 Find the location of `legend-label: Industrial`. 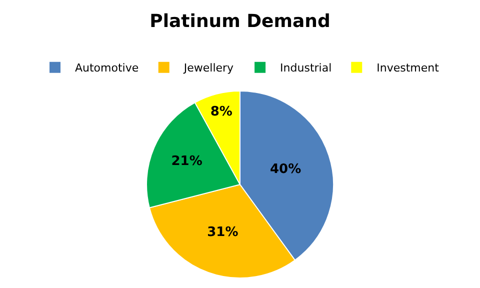

legend-label: Industrial is located at coordinates (306, 68).